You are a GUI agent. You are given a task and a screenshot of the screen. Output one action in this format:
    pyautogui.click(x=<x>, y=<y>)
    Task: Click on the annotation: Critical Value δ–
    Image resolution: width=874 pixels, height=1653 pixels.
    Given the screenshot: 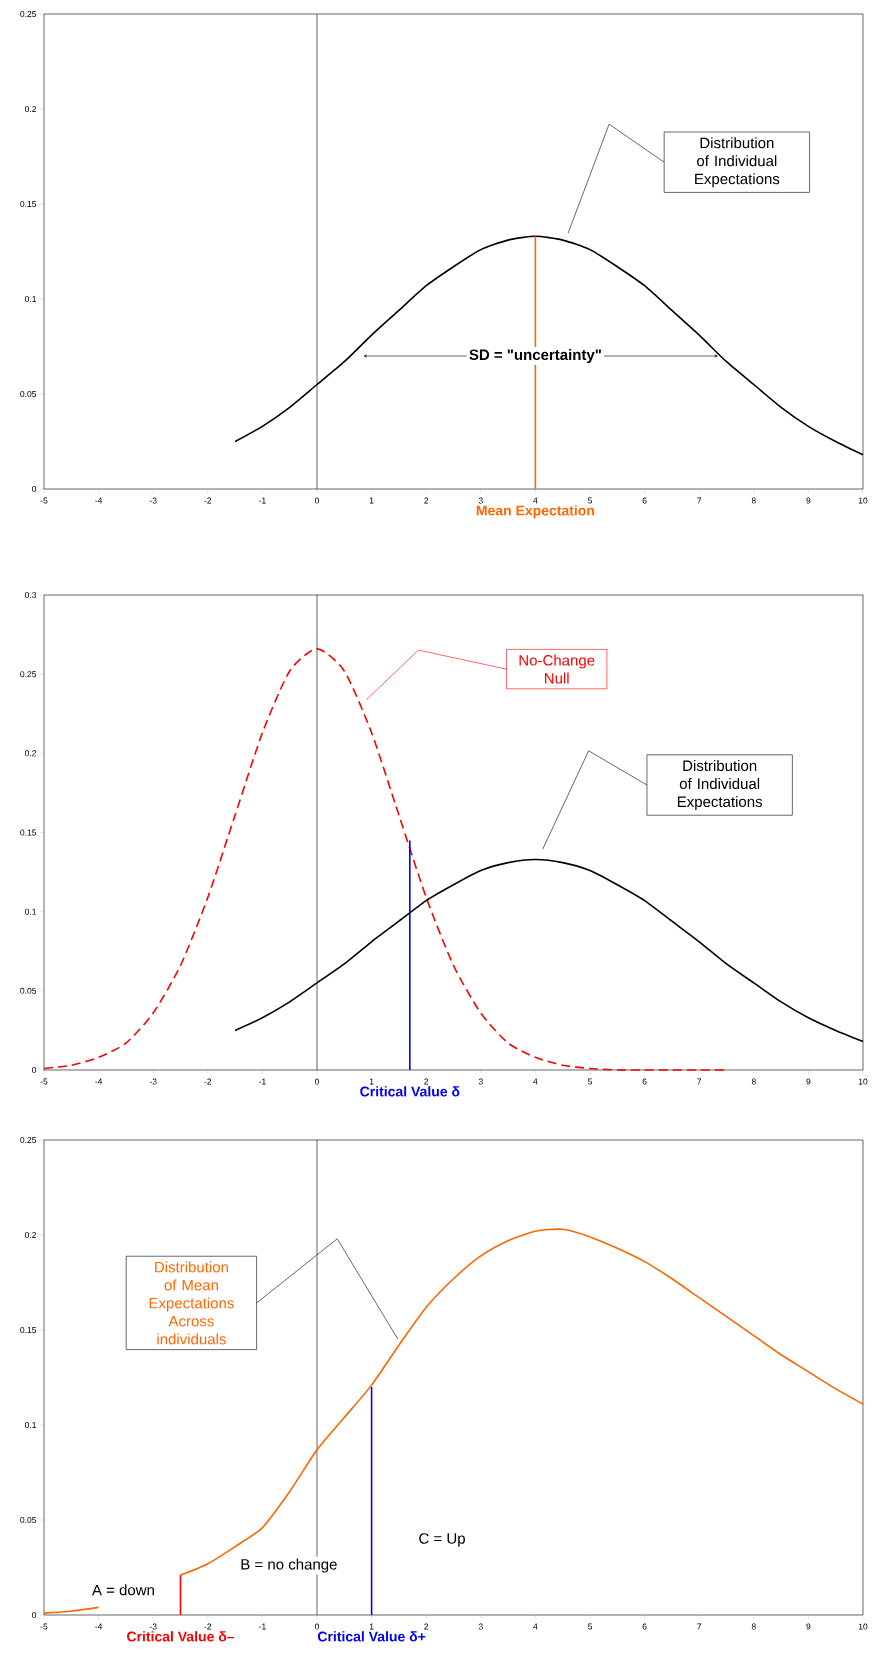 What is the action you would take?
    pyautogui.click(x=181, y=1636)
    